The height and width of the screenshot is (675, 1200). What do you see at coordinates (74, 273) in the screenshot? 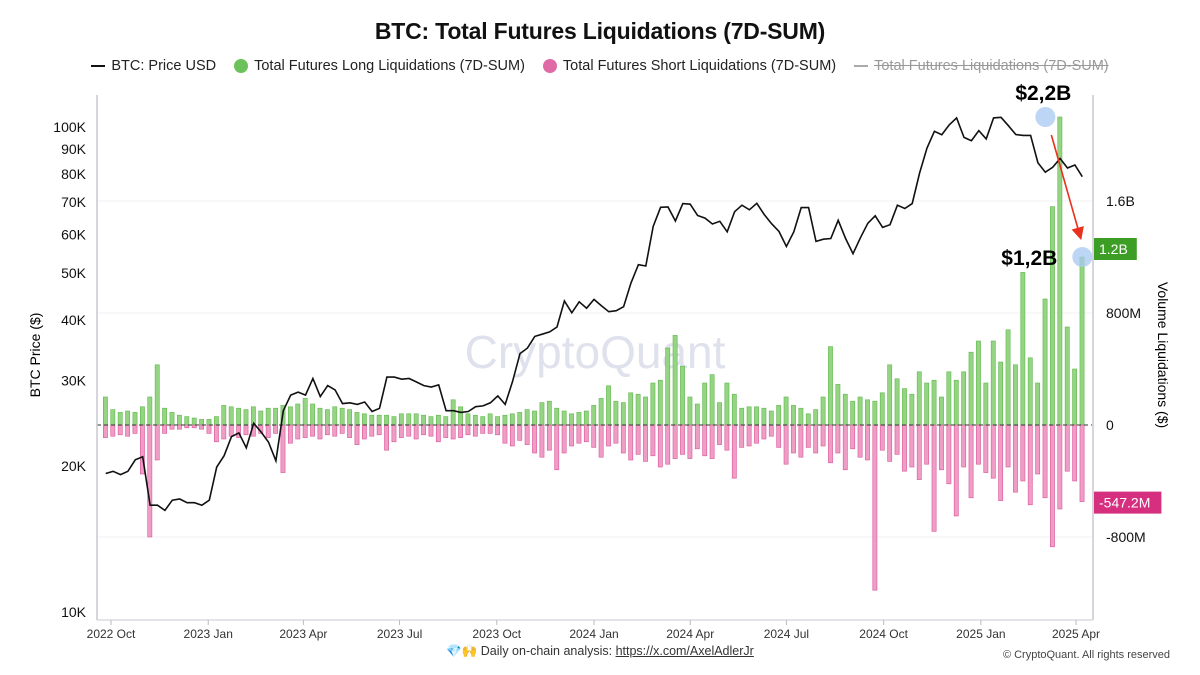
I see `left-tick-label: 50K` at bounding box center [74, 273].